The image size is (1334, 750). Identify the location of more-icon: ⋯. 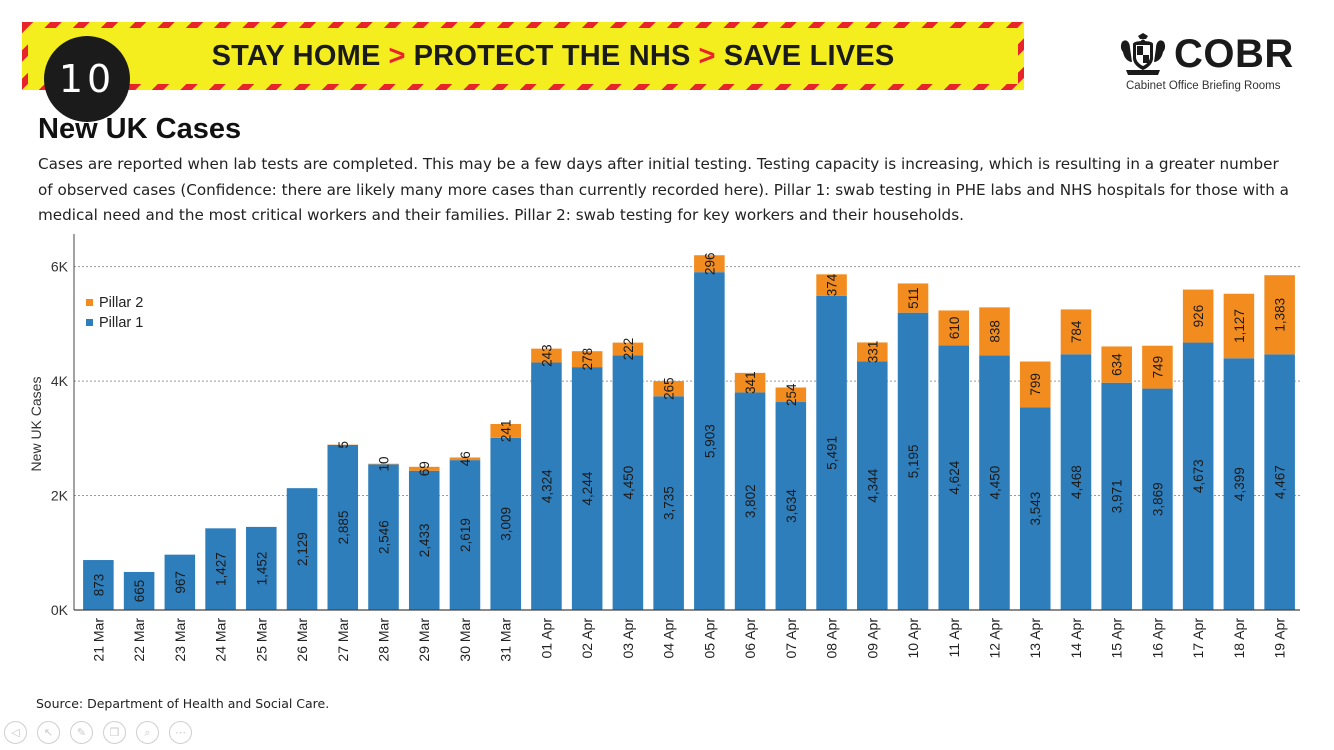
(180, 732).